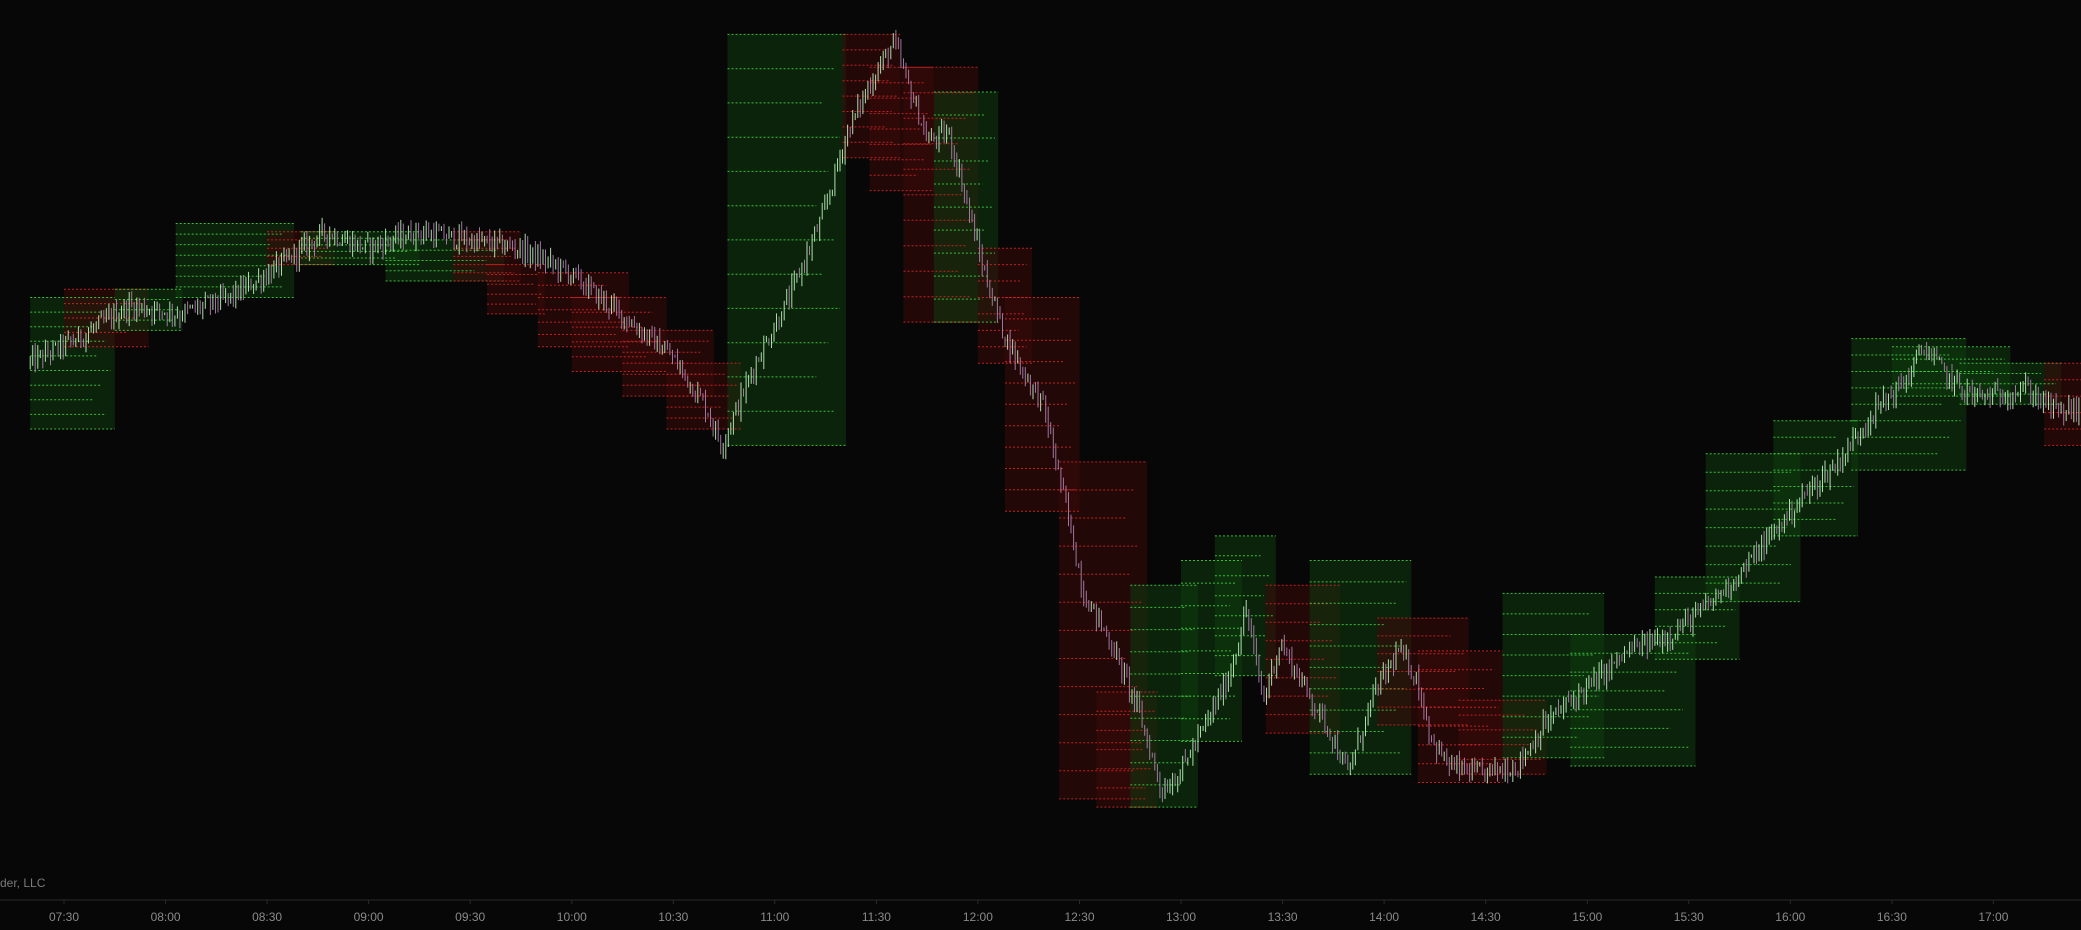  Describe the element at coordinates (774, 917) in the screenshot. I see `time-axis-label: 11:00` at that location.